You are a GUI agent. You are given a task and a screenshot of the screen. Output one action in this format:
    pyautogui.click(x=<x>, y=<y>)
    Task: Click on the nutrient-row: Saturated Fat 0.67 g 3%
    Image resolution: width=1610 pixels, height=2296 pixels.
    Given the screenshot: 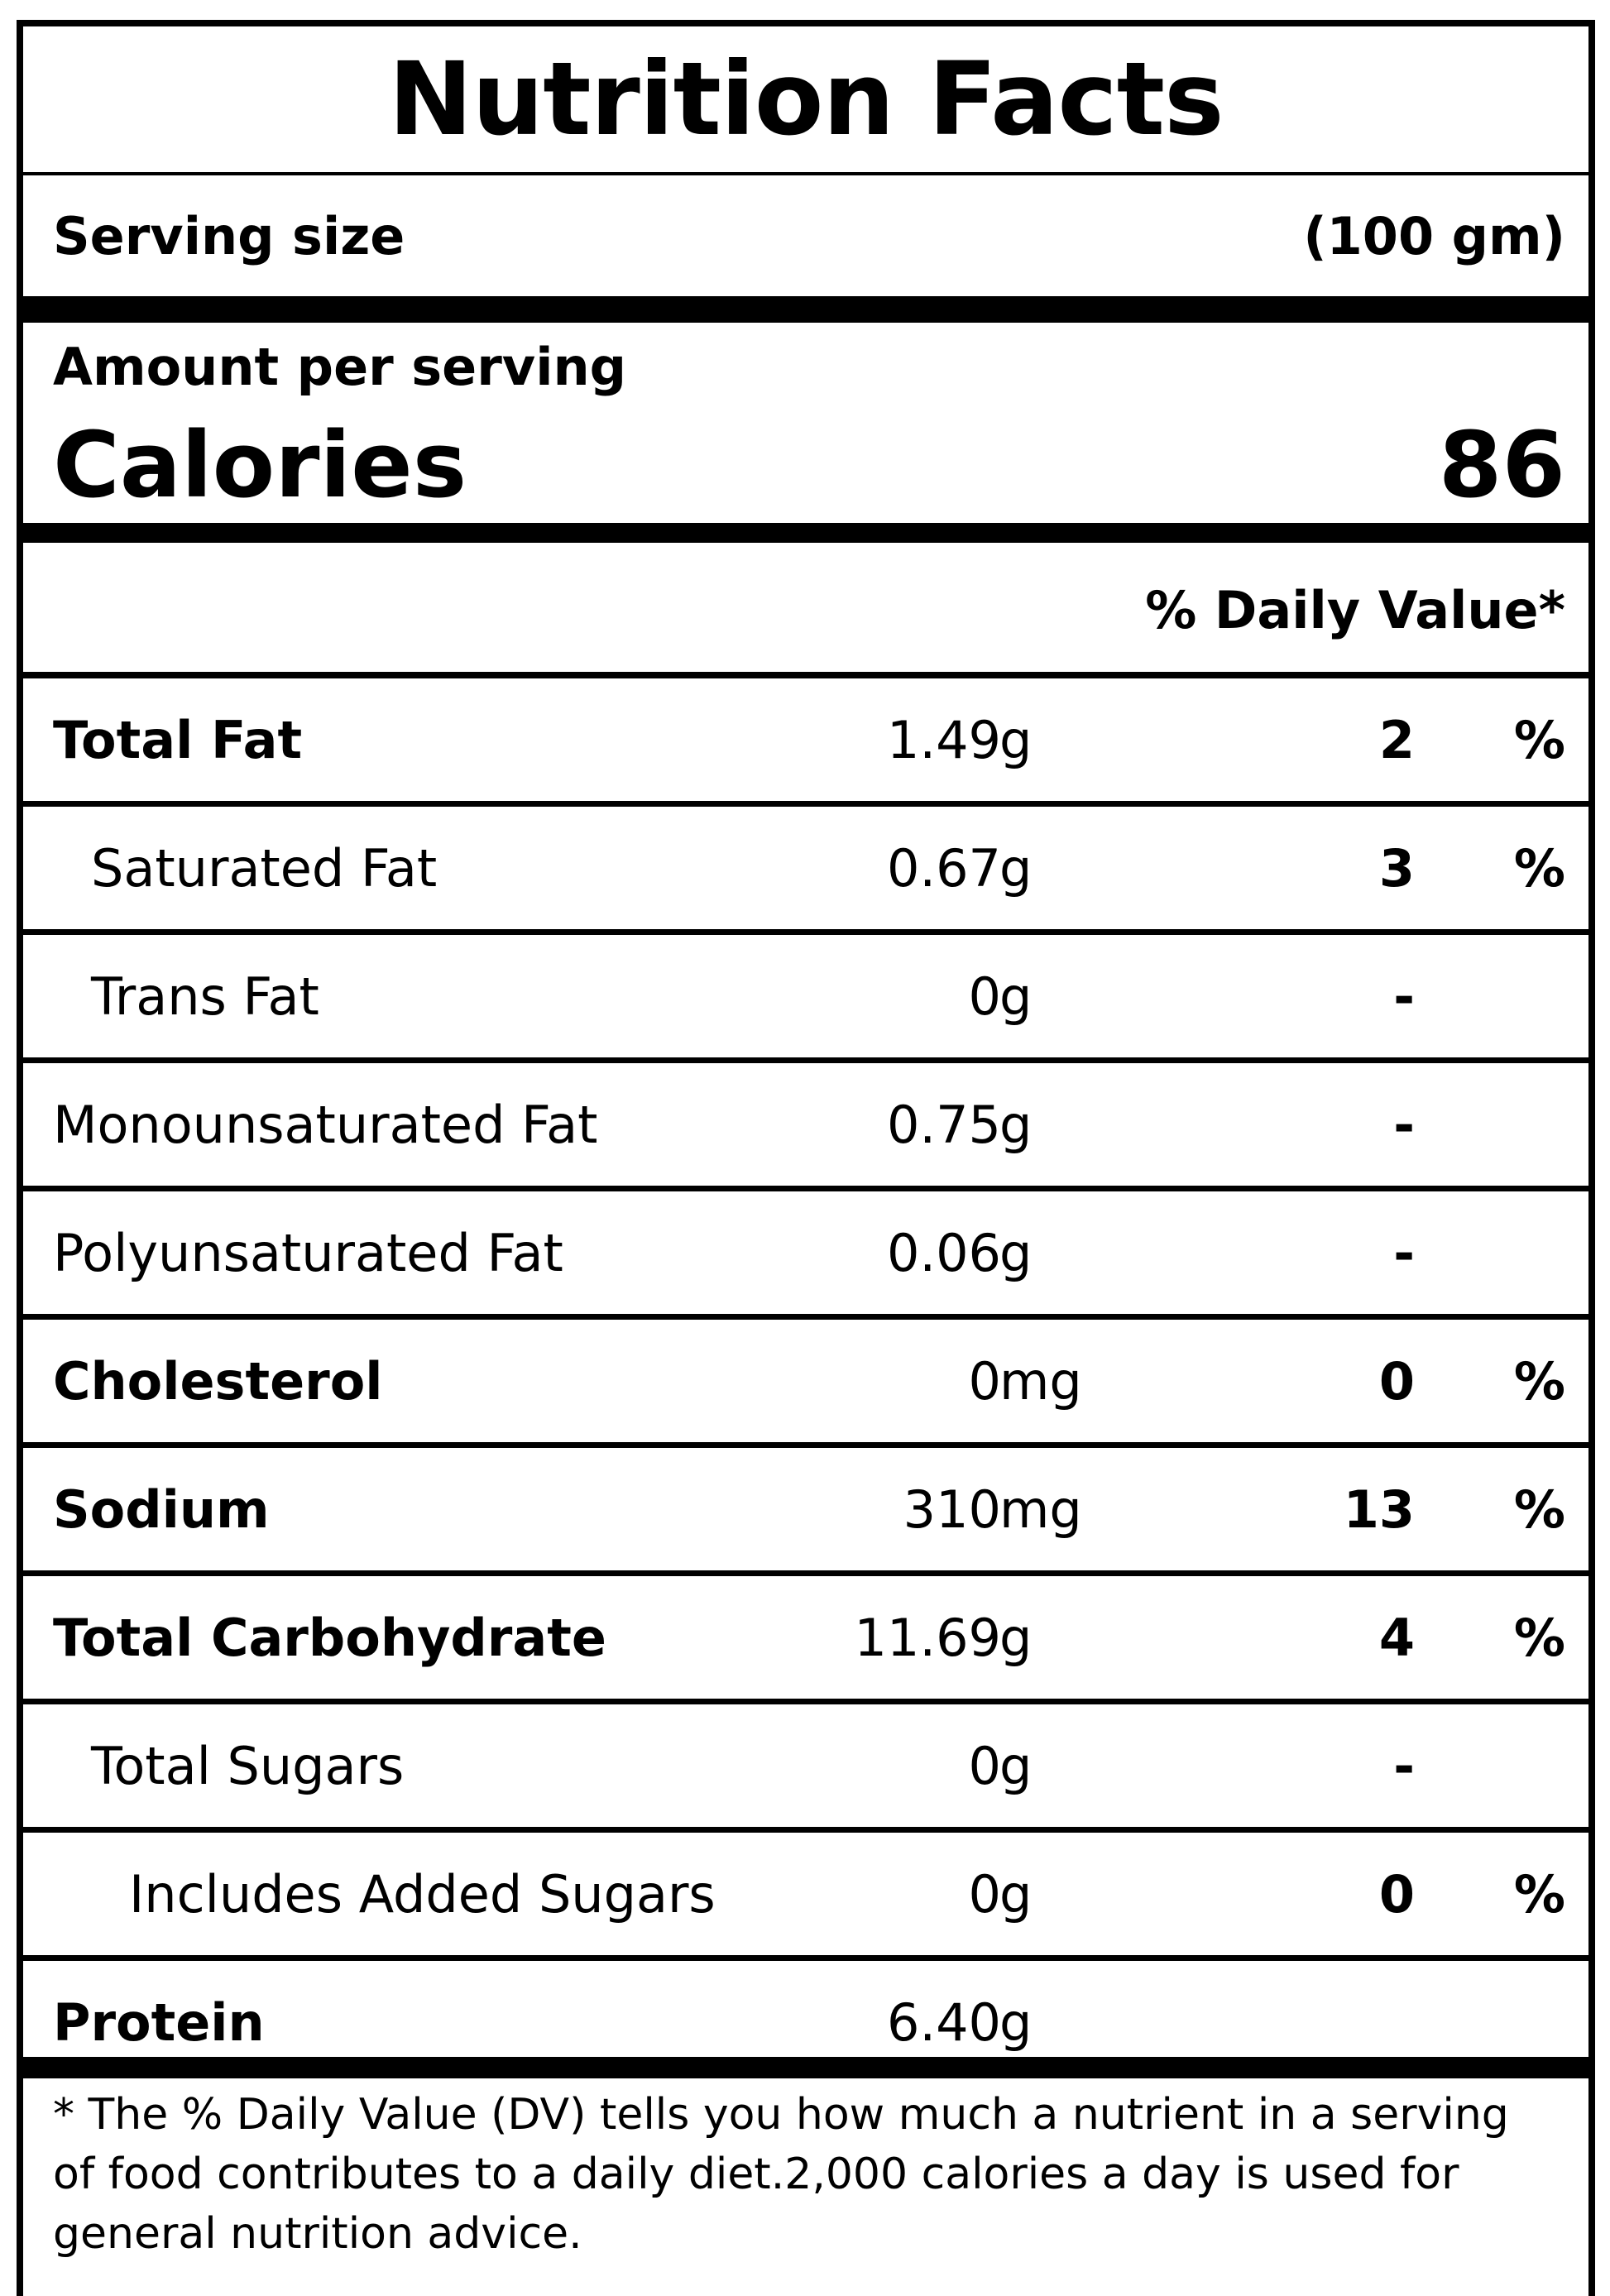 What is the action you would take?
    pyautogui.click(x=805, y=868)
    